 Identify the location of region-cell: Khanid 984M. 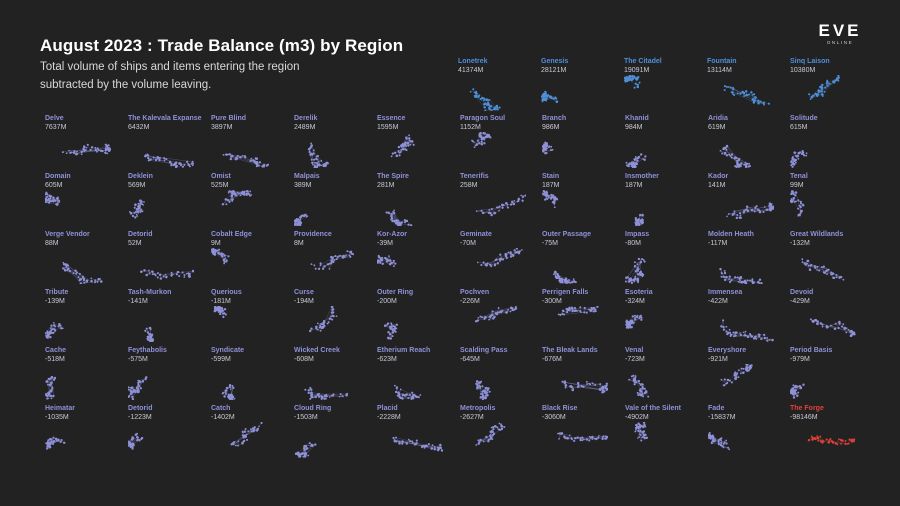
(665, 143).